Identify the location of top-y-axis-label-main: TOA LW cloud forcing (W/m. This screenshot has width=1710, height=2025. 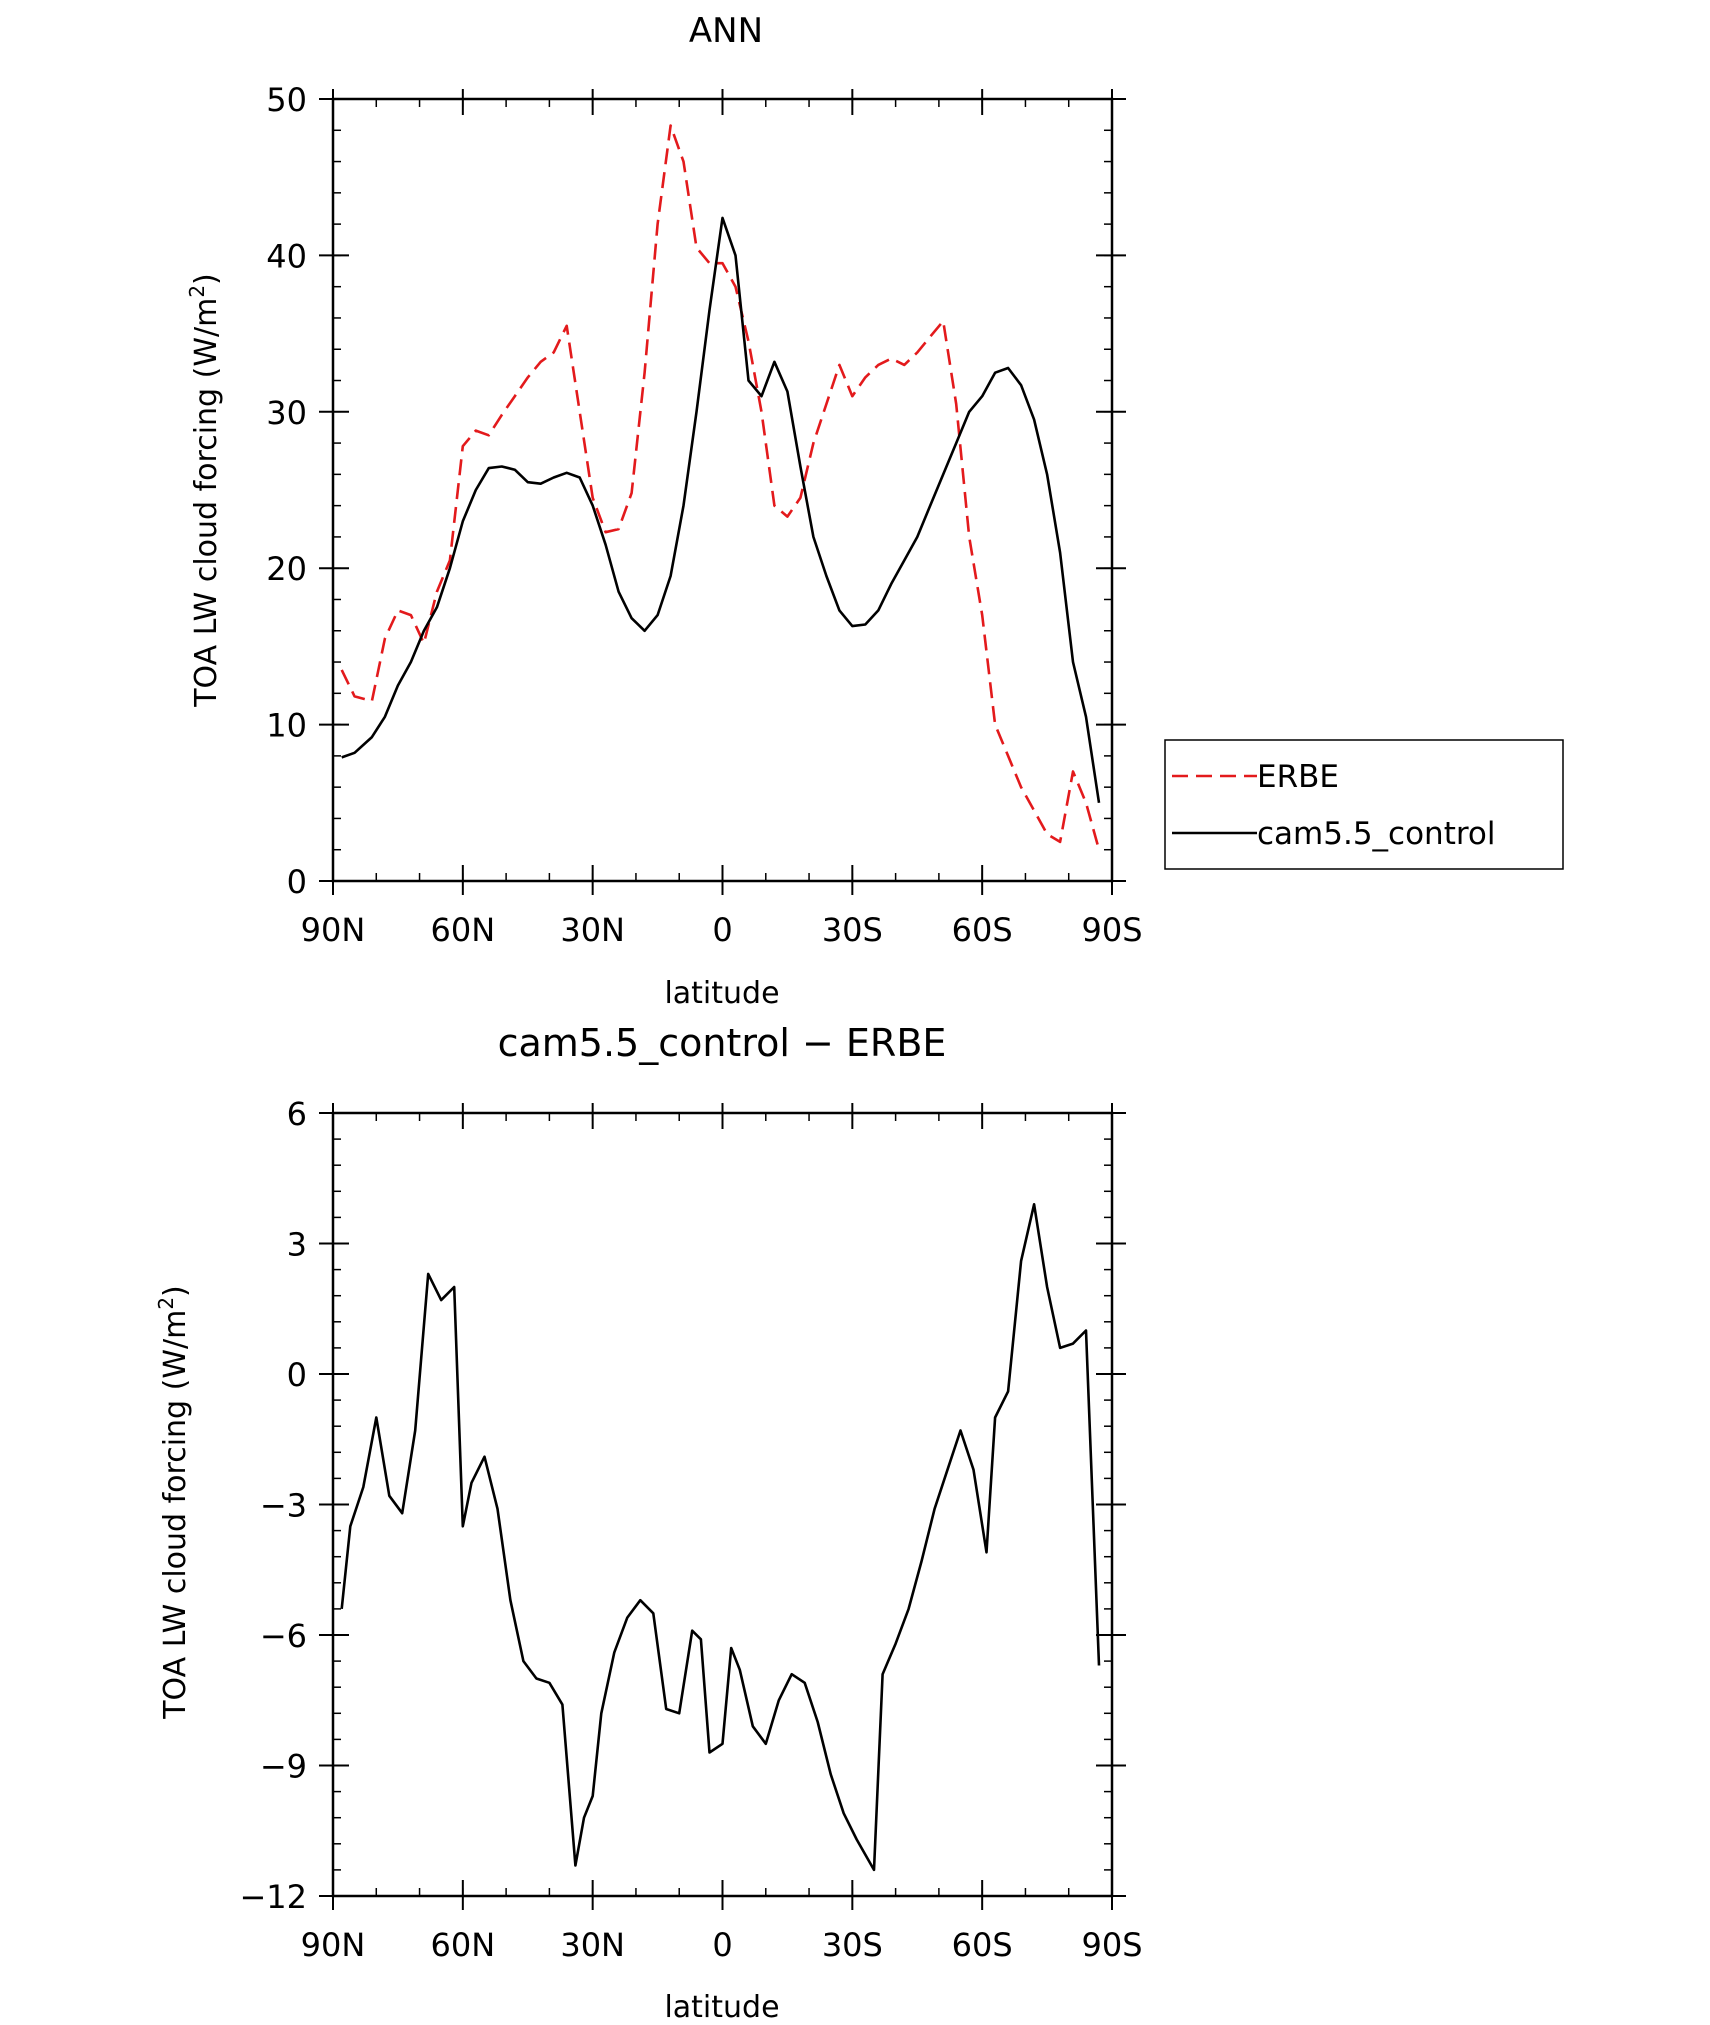
(206, 503).